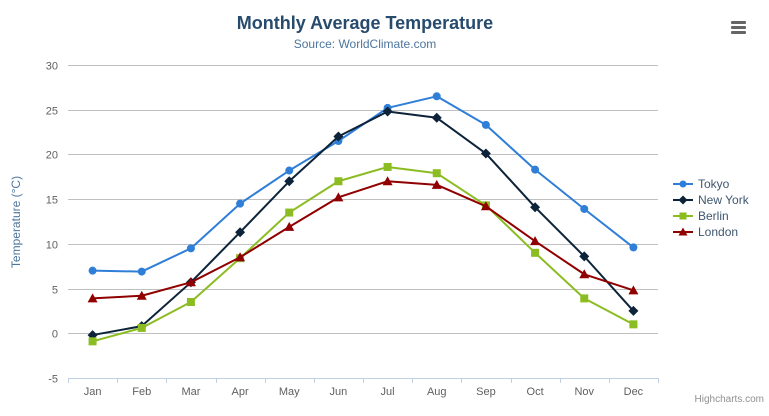 This screenshot has width=769, height=416. Describe the element at coordinates (584, 256) in the screenshot. I see `point-new-york-nov` at that location.